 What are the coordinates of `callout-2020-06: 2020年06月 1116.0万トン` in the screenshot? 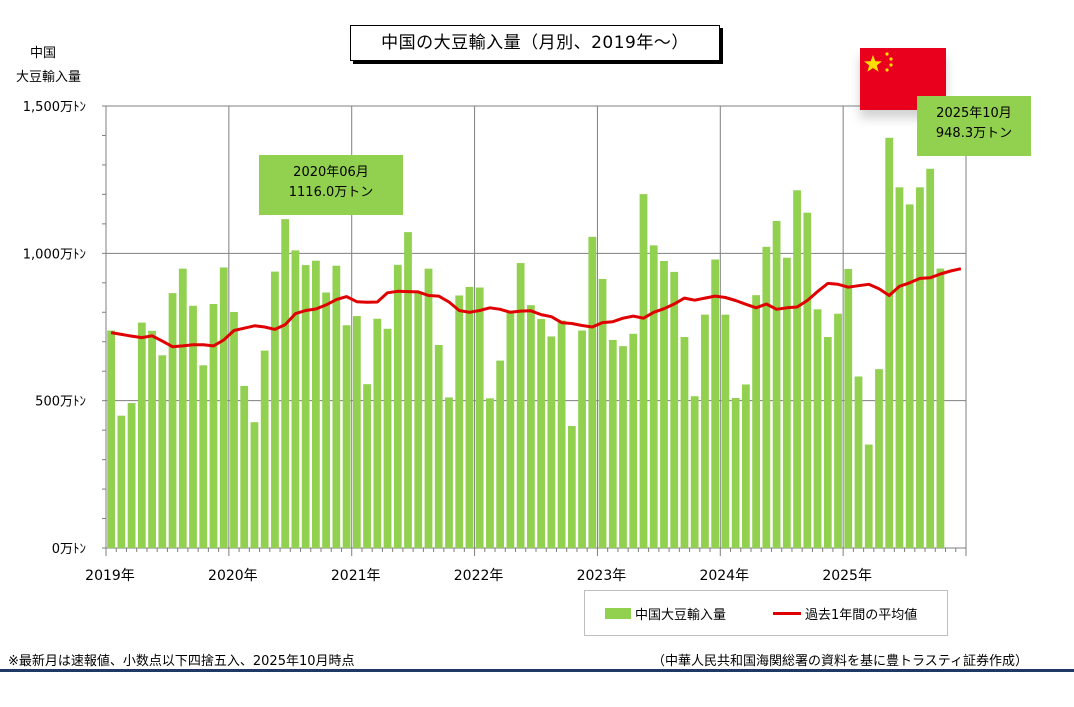 It's located at (331, 185).